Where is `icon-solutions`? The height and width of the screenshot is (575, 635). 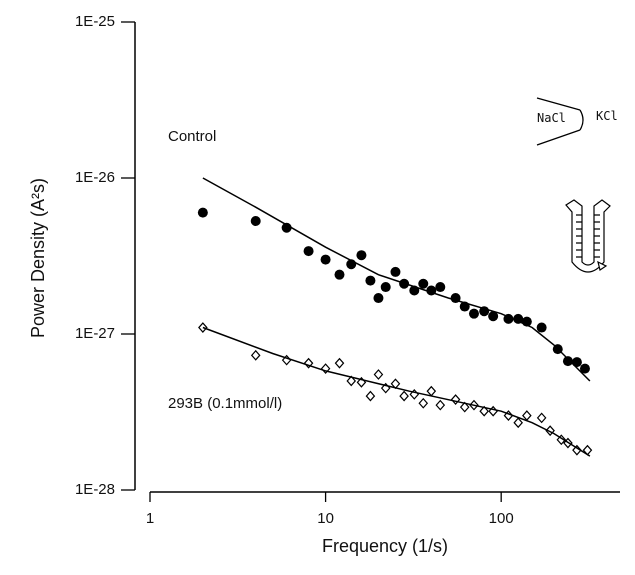 icon-solutions is located at coordinates (560, 121).